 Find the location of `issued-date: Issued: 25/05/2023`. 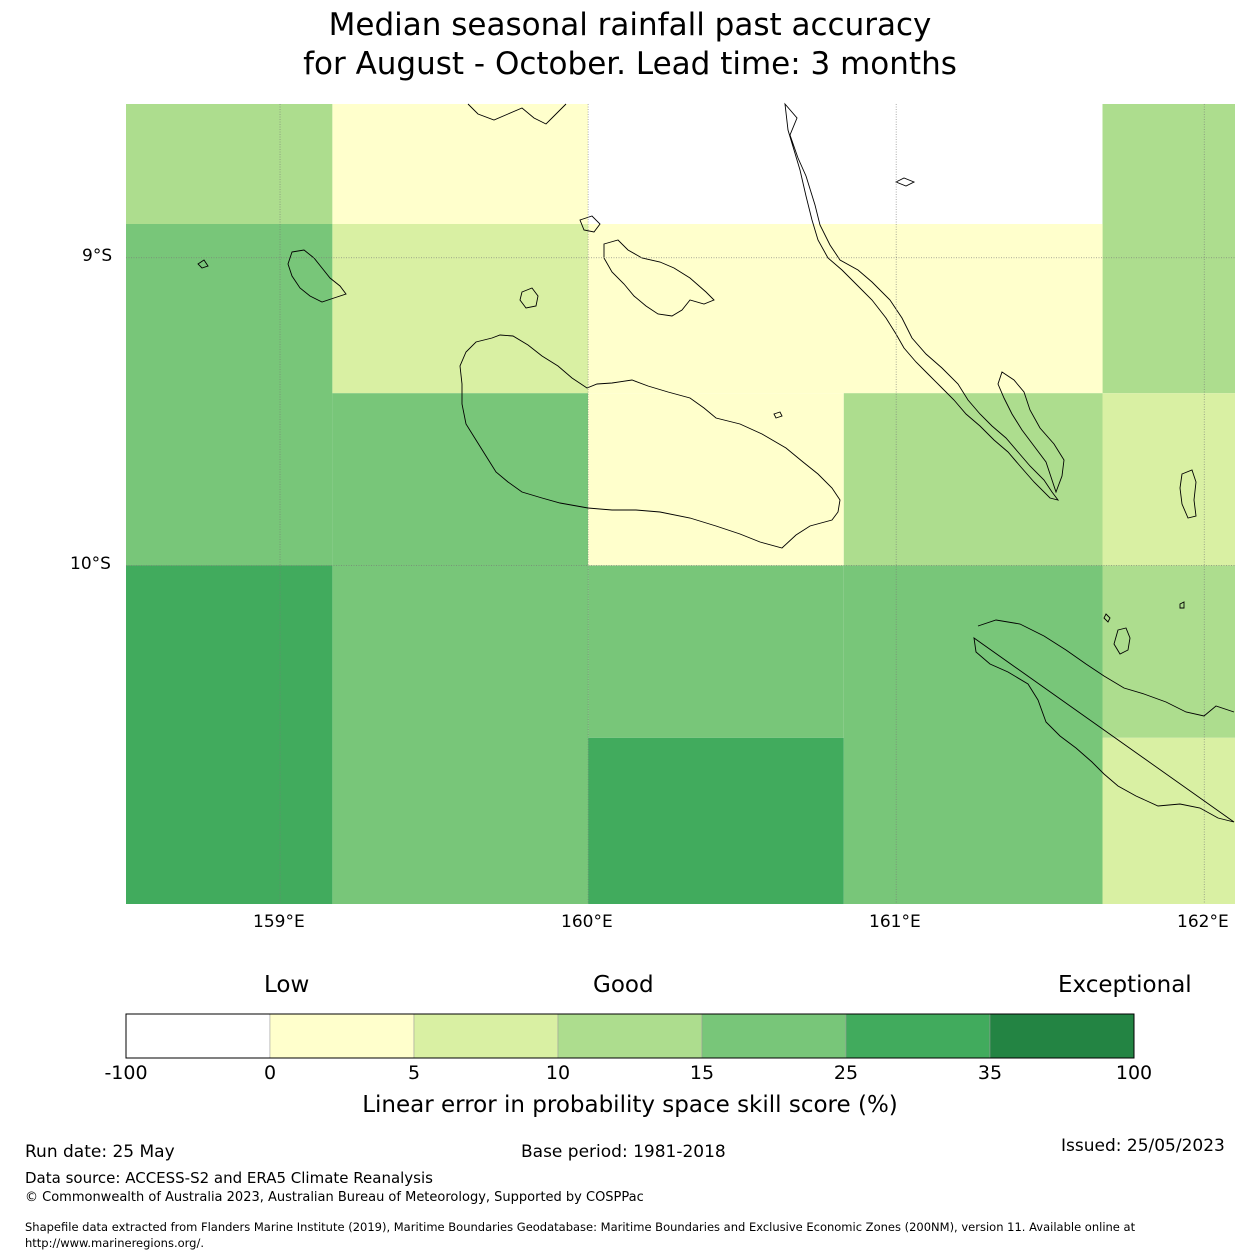

issued-date: Issued: 25/05/2023 is located at coordinates (1143, 1146).